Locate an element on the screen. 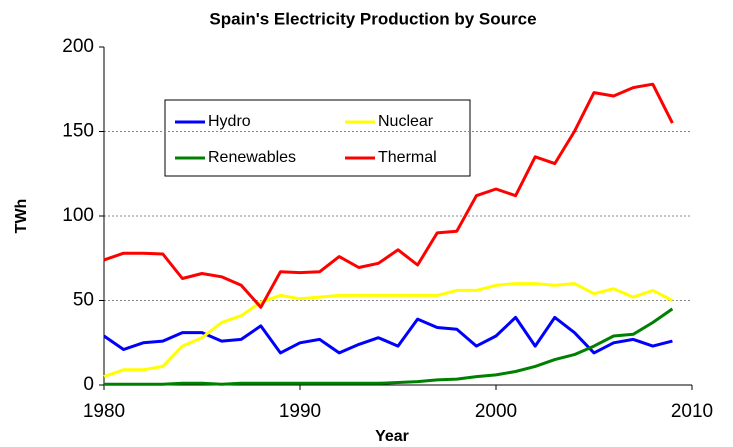 This screenshot has height=447, width=733. x-tick-label: 1990 is located at coordinates (300, 411).